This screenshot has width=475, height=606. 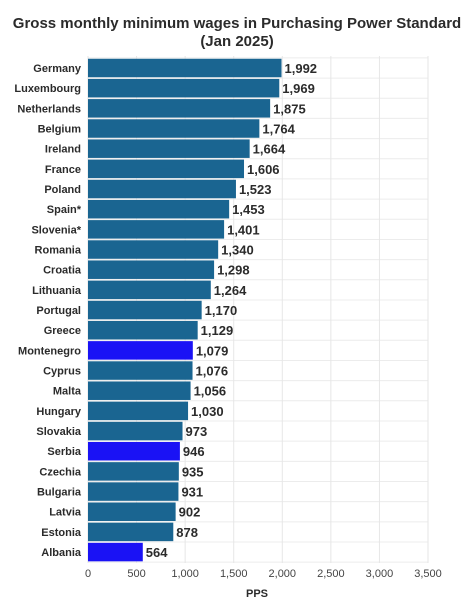 What do you see at coordinates (60, 472) in the screenshot?
I see `category-label: Czechia` at bounding box center [60, 472].